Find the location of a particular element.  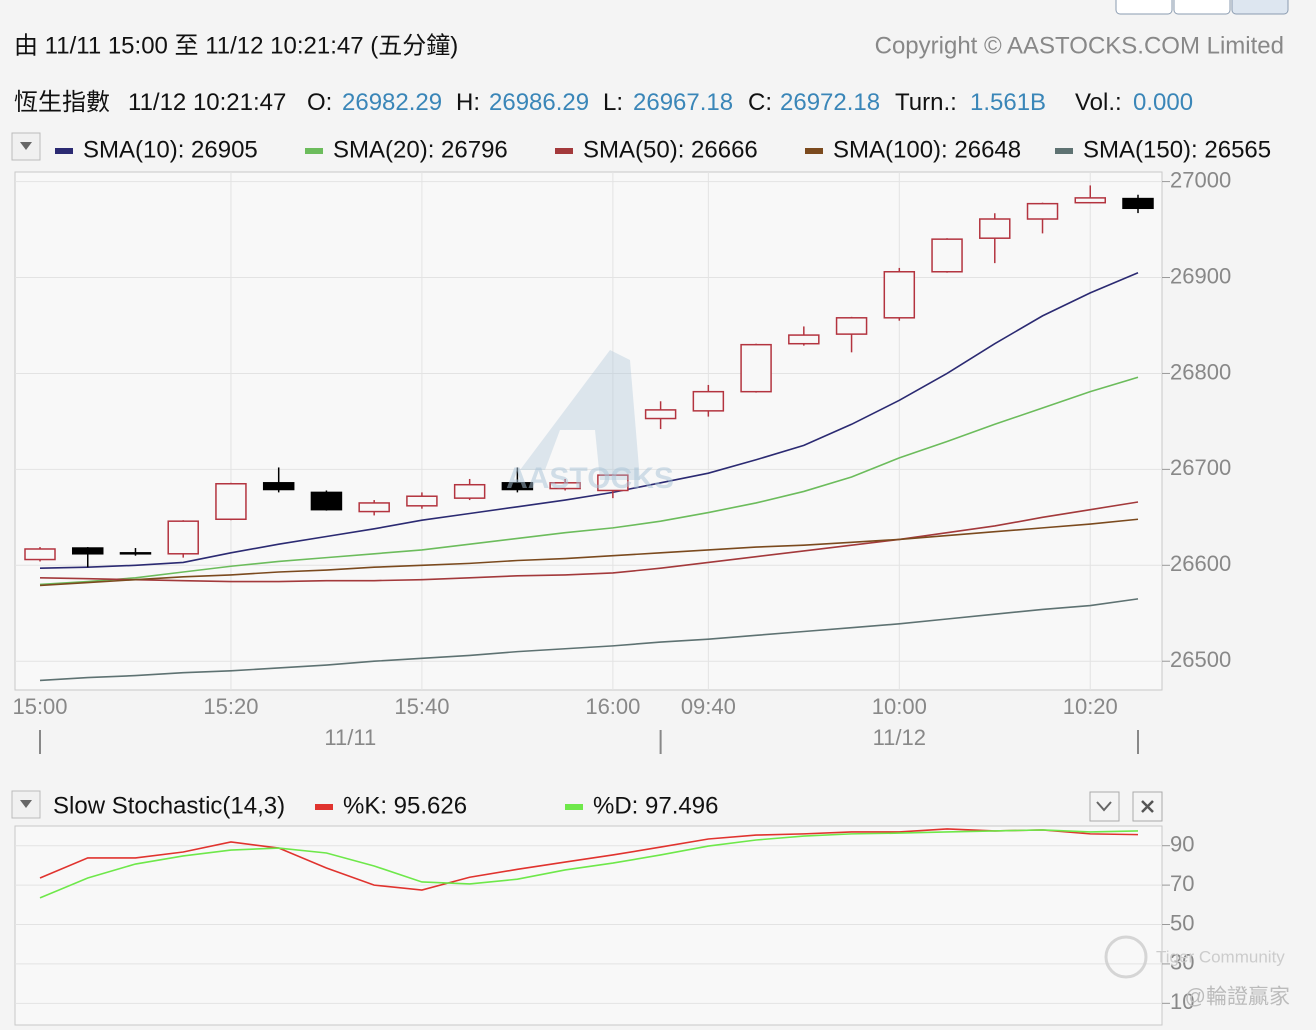

y-tick-label: 70 is located at coordinates (1182, 883).